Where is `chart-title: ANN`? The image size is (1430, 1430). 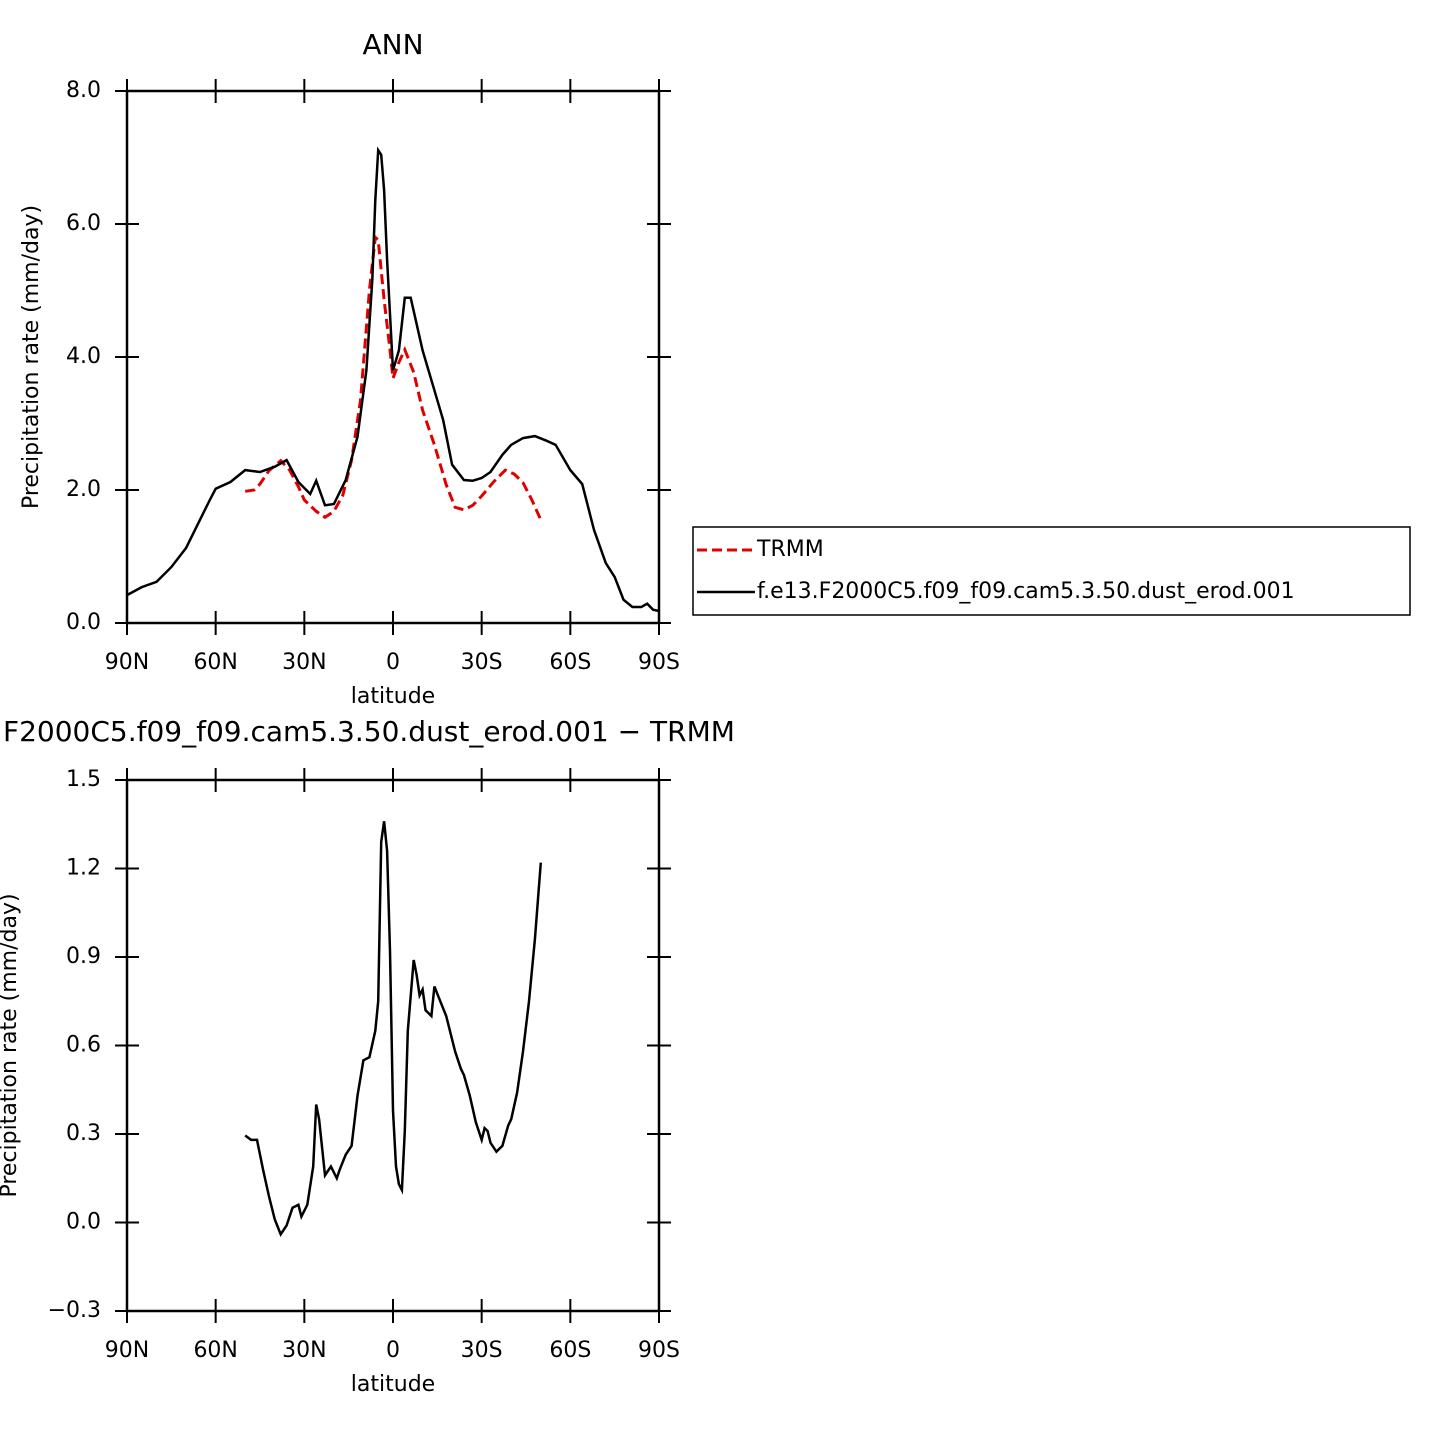 chart-title: ANN is located at coordinates (392, 44).